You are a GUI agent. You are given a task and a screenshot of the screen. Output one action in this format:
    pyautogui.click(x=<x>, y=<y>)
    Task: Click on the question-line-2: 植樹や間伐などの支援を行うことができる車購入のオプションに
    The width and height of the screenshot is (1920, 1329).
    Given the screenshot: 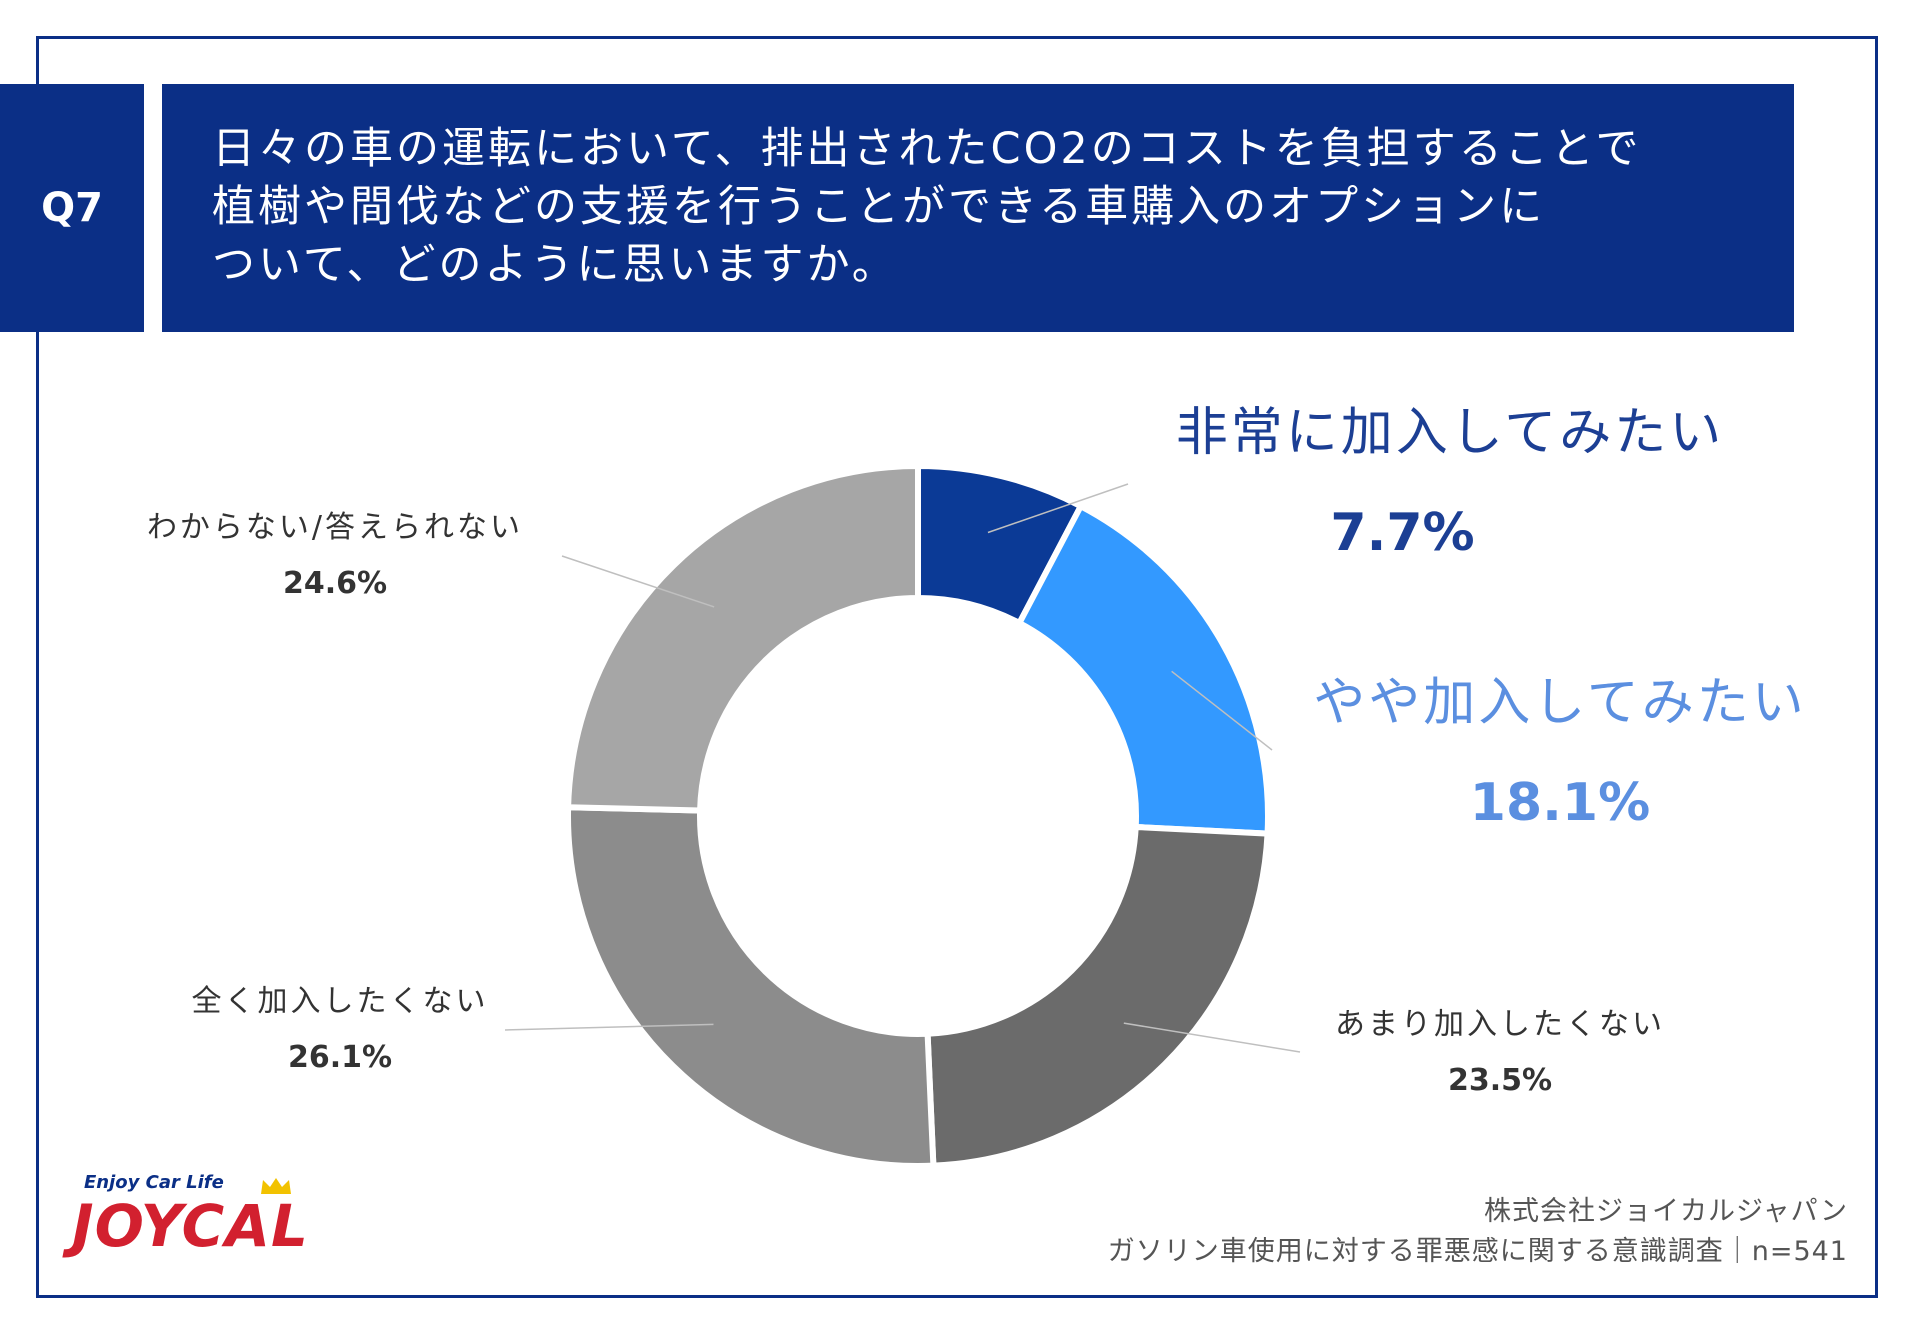 What is the action you would take?
    pyautogui.click(x=879, y=207)
    